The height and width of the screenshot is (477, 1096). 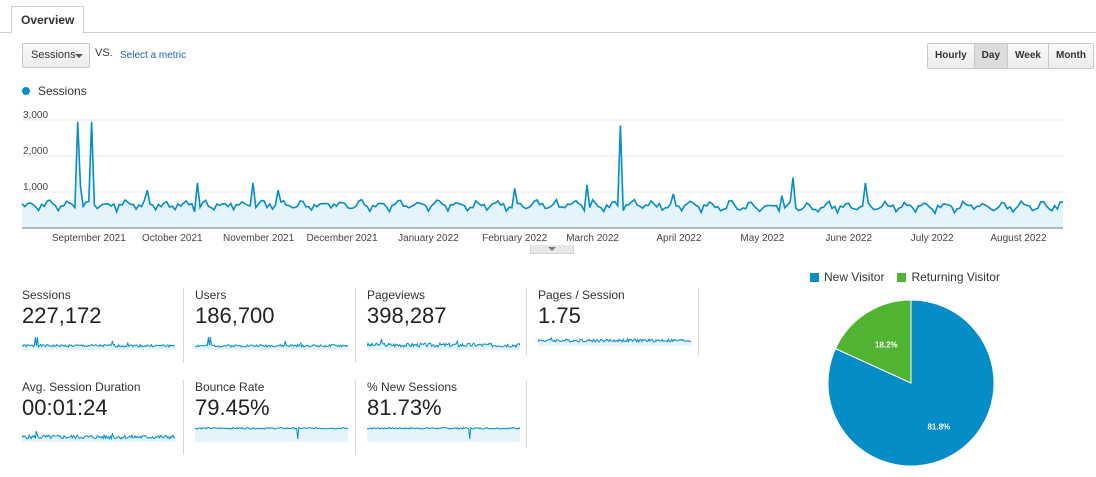 What do you see at coordinates (990, 56) in the screenshot?
I see `day-button: Day` at bounding box center [990, 56].